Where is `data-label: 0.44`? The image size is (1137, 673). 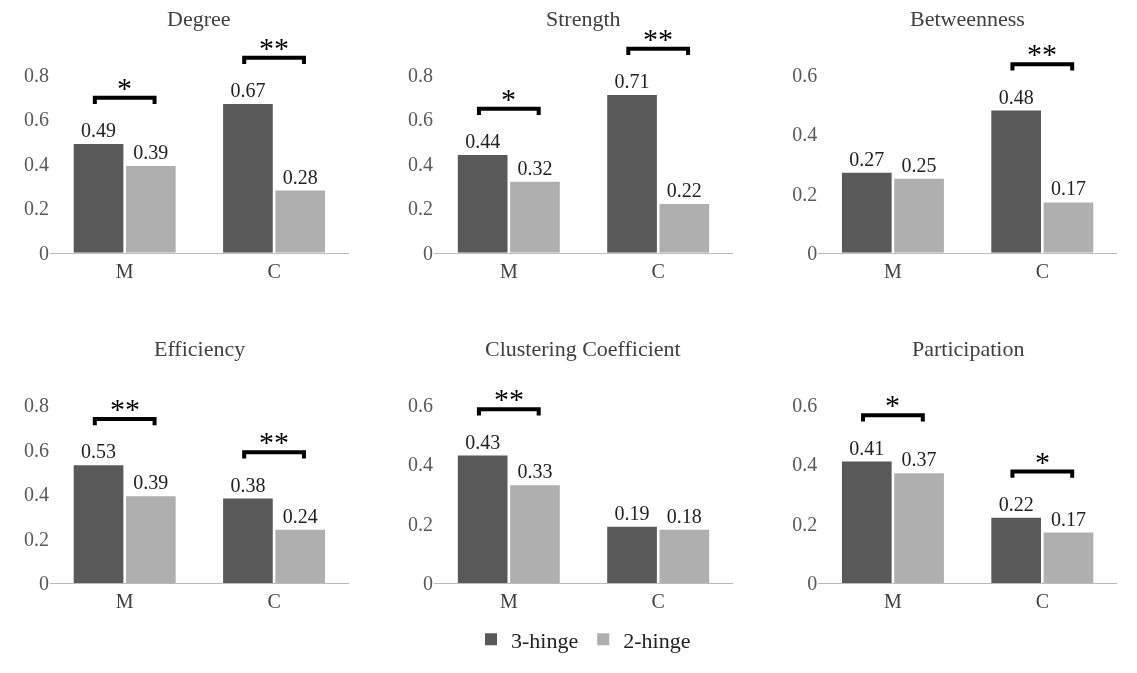
data-label: 0.44 is located at coordinates (483, 141).